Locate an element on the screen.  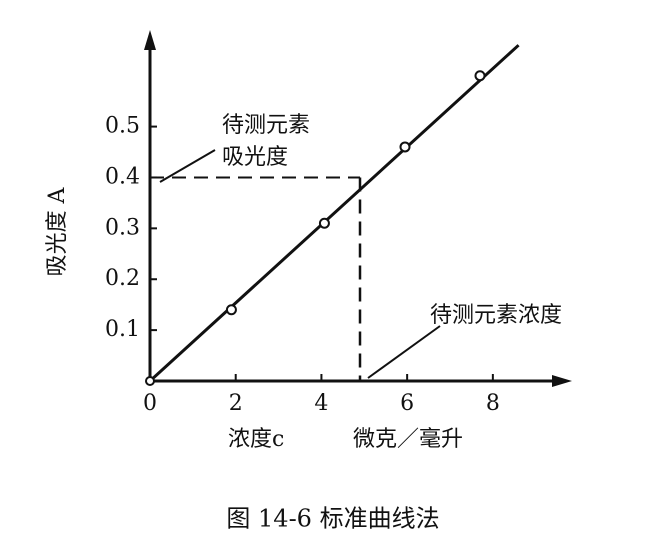
x-tick-label: 2 is located at coordinates (236, 403).